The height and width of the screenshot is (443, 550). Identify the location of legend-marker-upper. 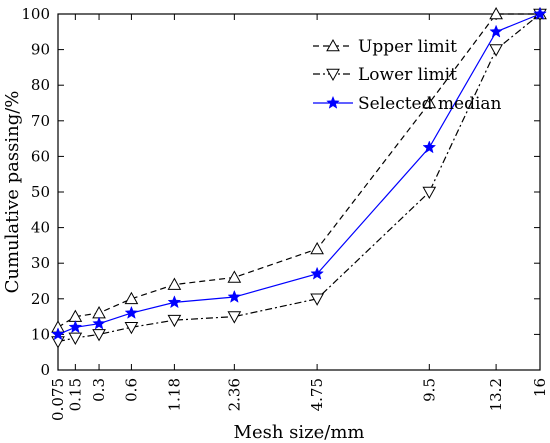
(333, 45).